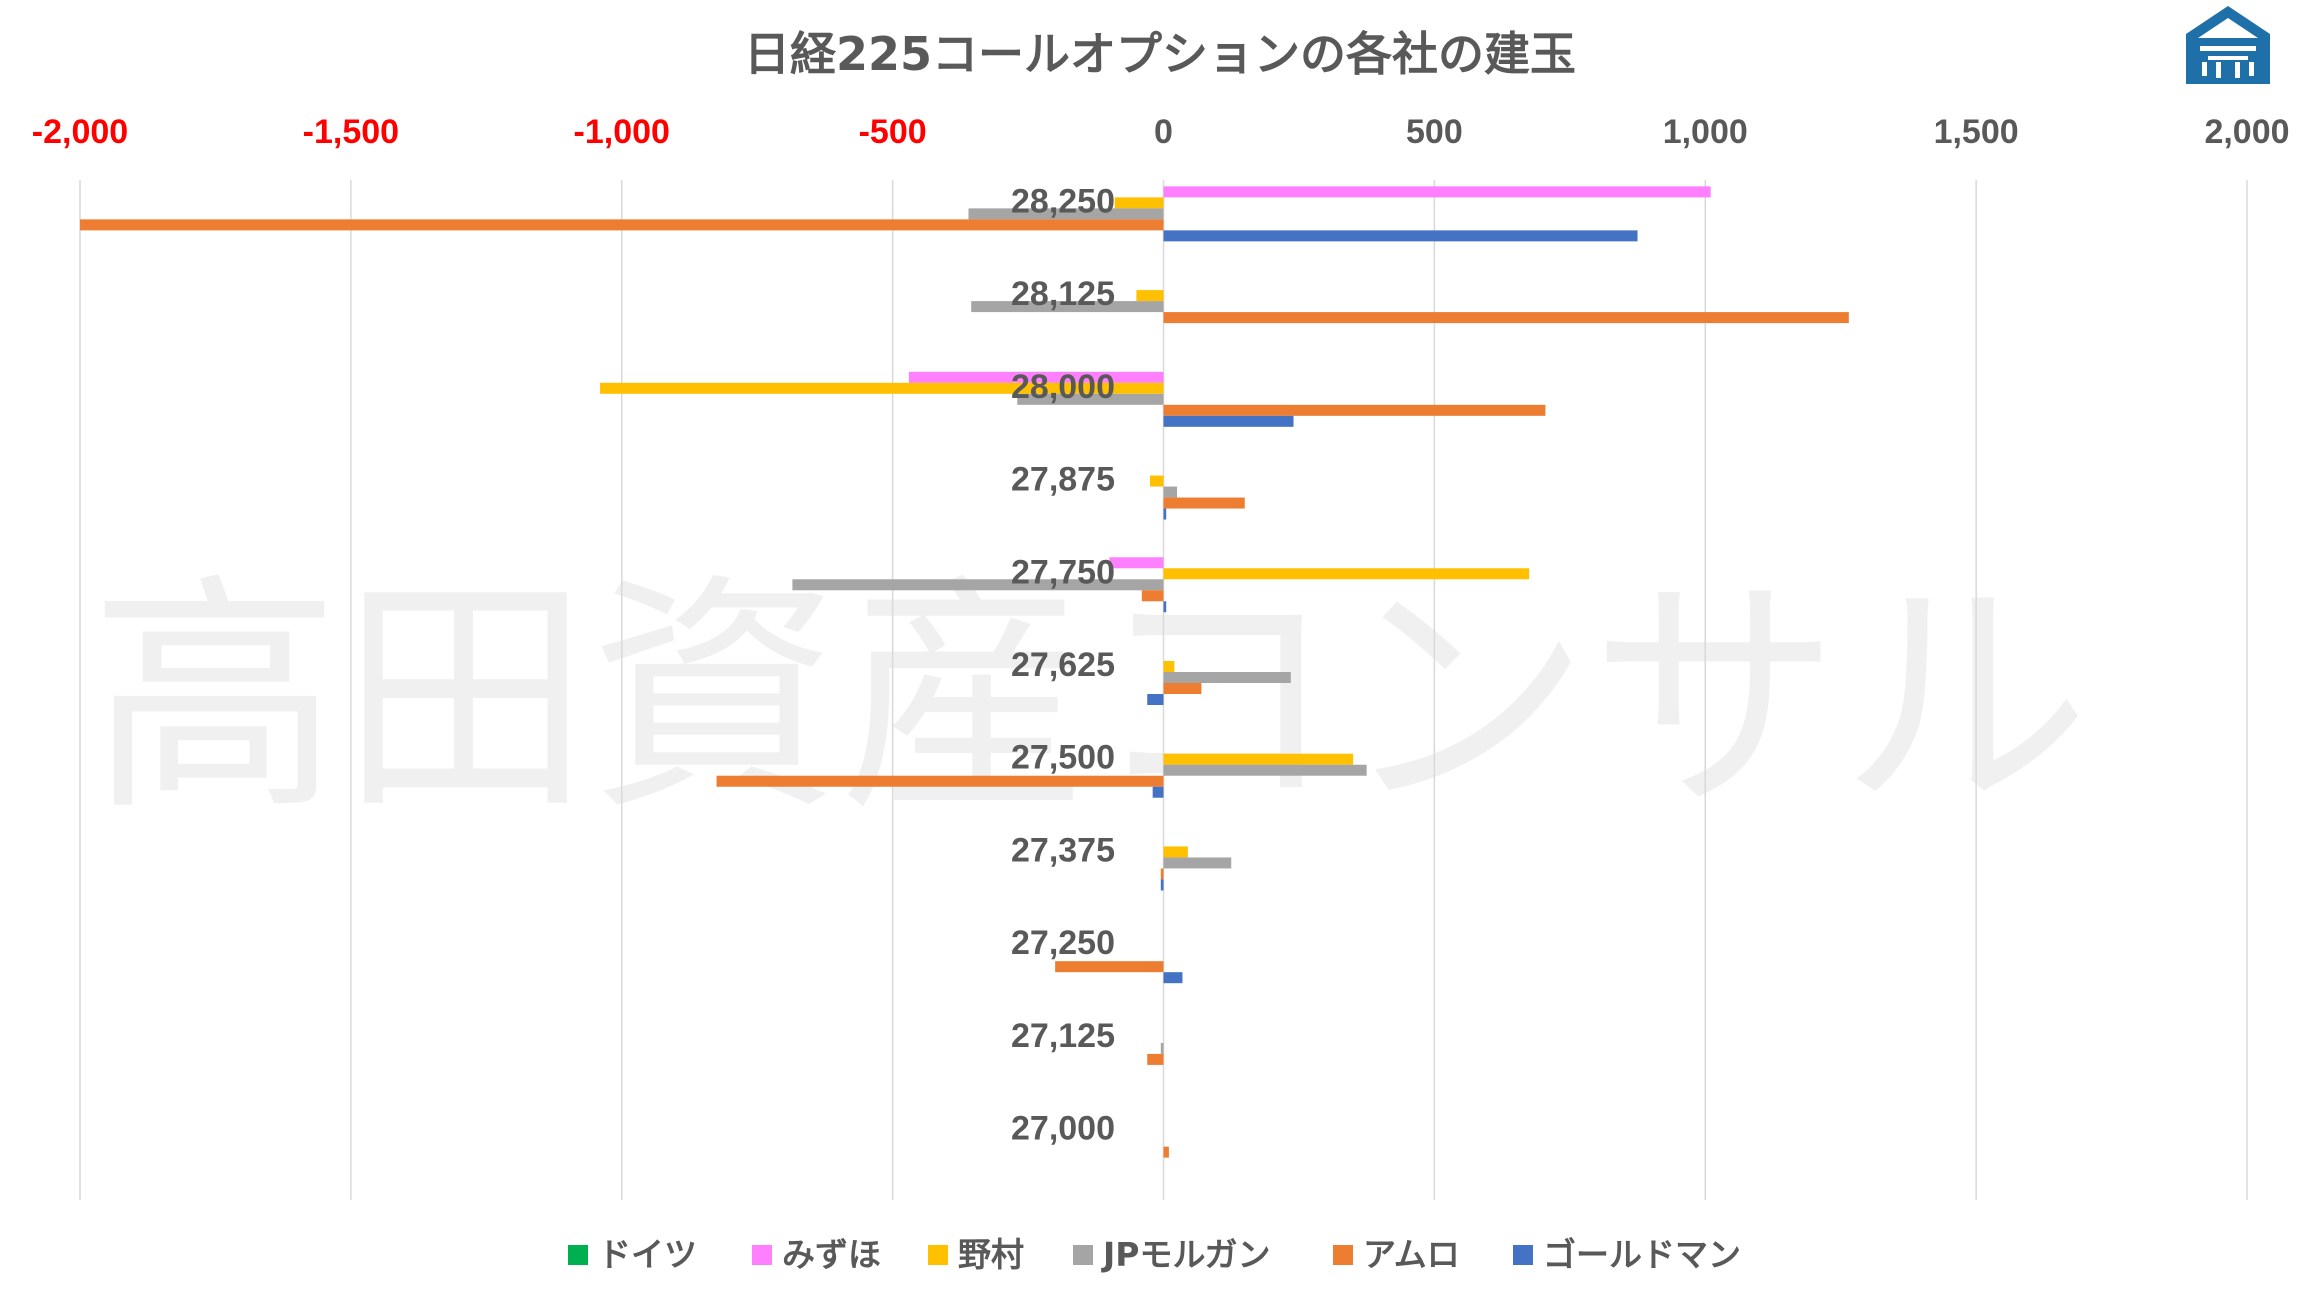 This screenshot has height=1299, width=2315. I want to click on x-tick-label: 1,000, so click(1705, 132).